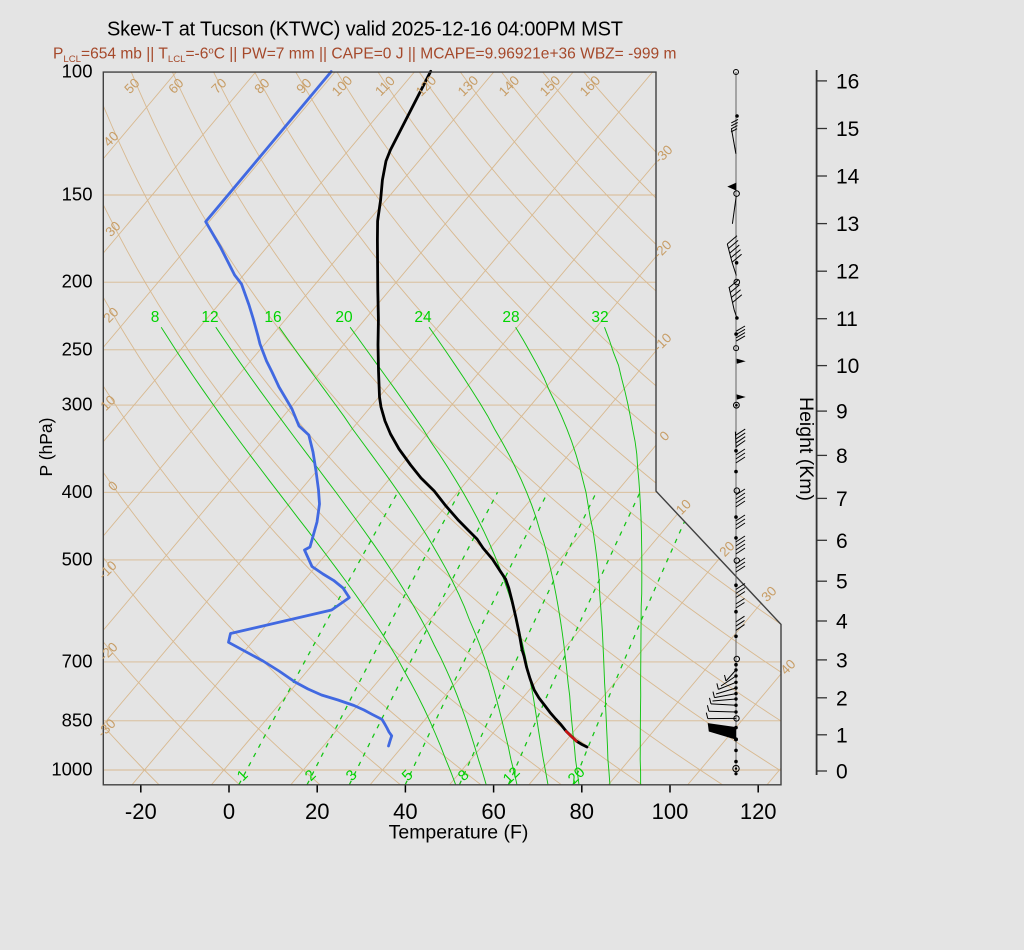  I want to click on svg-text: 5, so click(842, 582).